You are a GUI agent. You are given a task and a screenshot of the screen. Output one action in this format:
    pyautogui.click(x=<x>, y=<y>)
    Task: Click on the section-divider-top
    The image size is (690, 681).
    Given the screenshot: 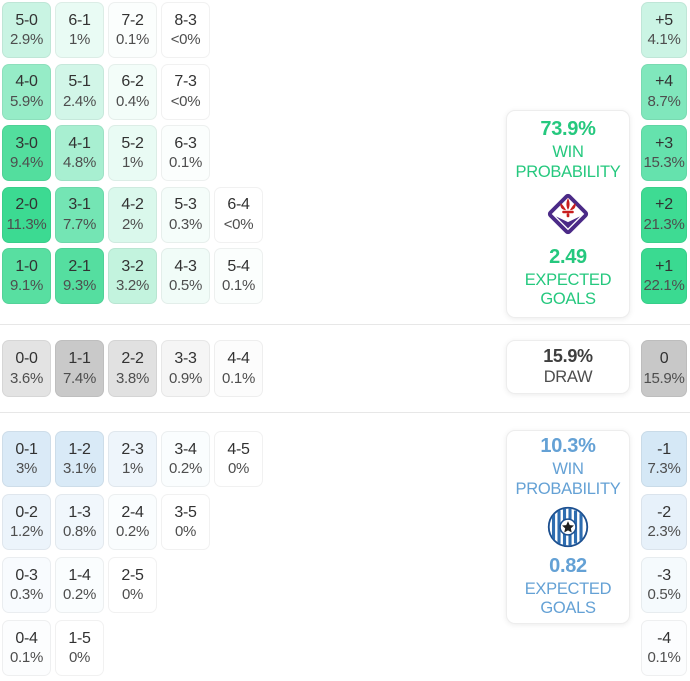 What is the action you would take?
    pyautogui.click(x=345, y=324)
    